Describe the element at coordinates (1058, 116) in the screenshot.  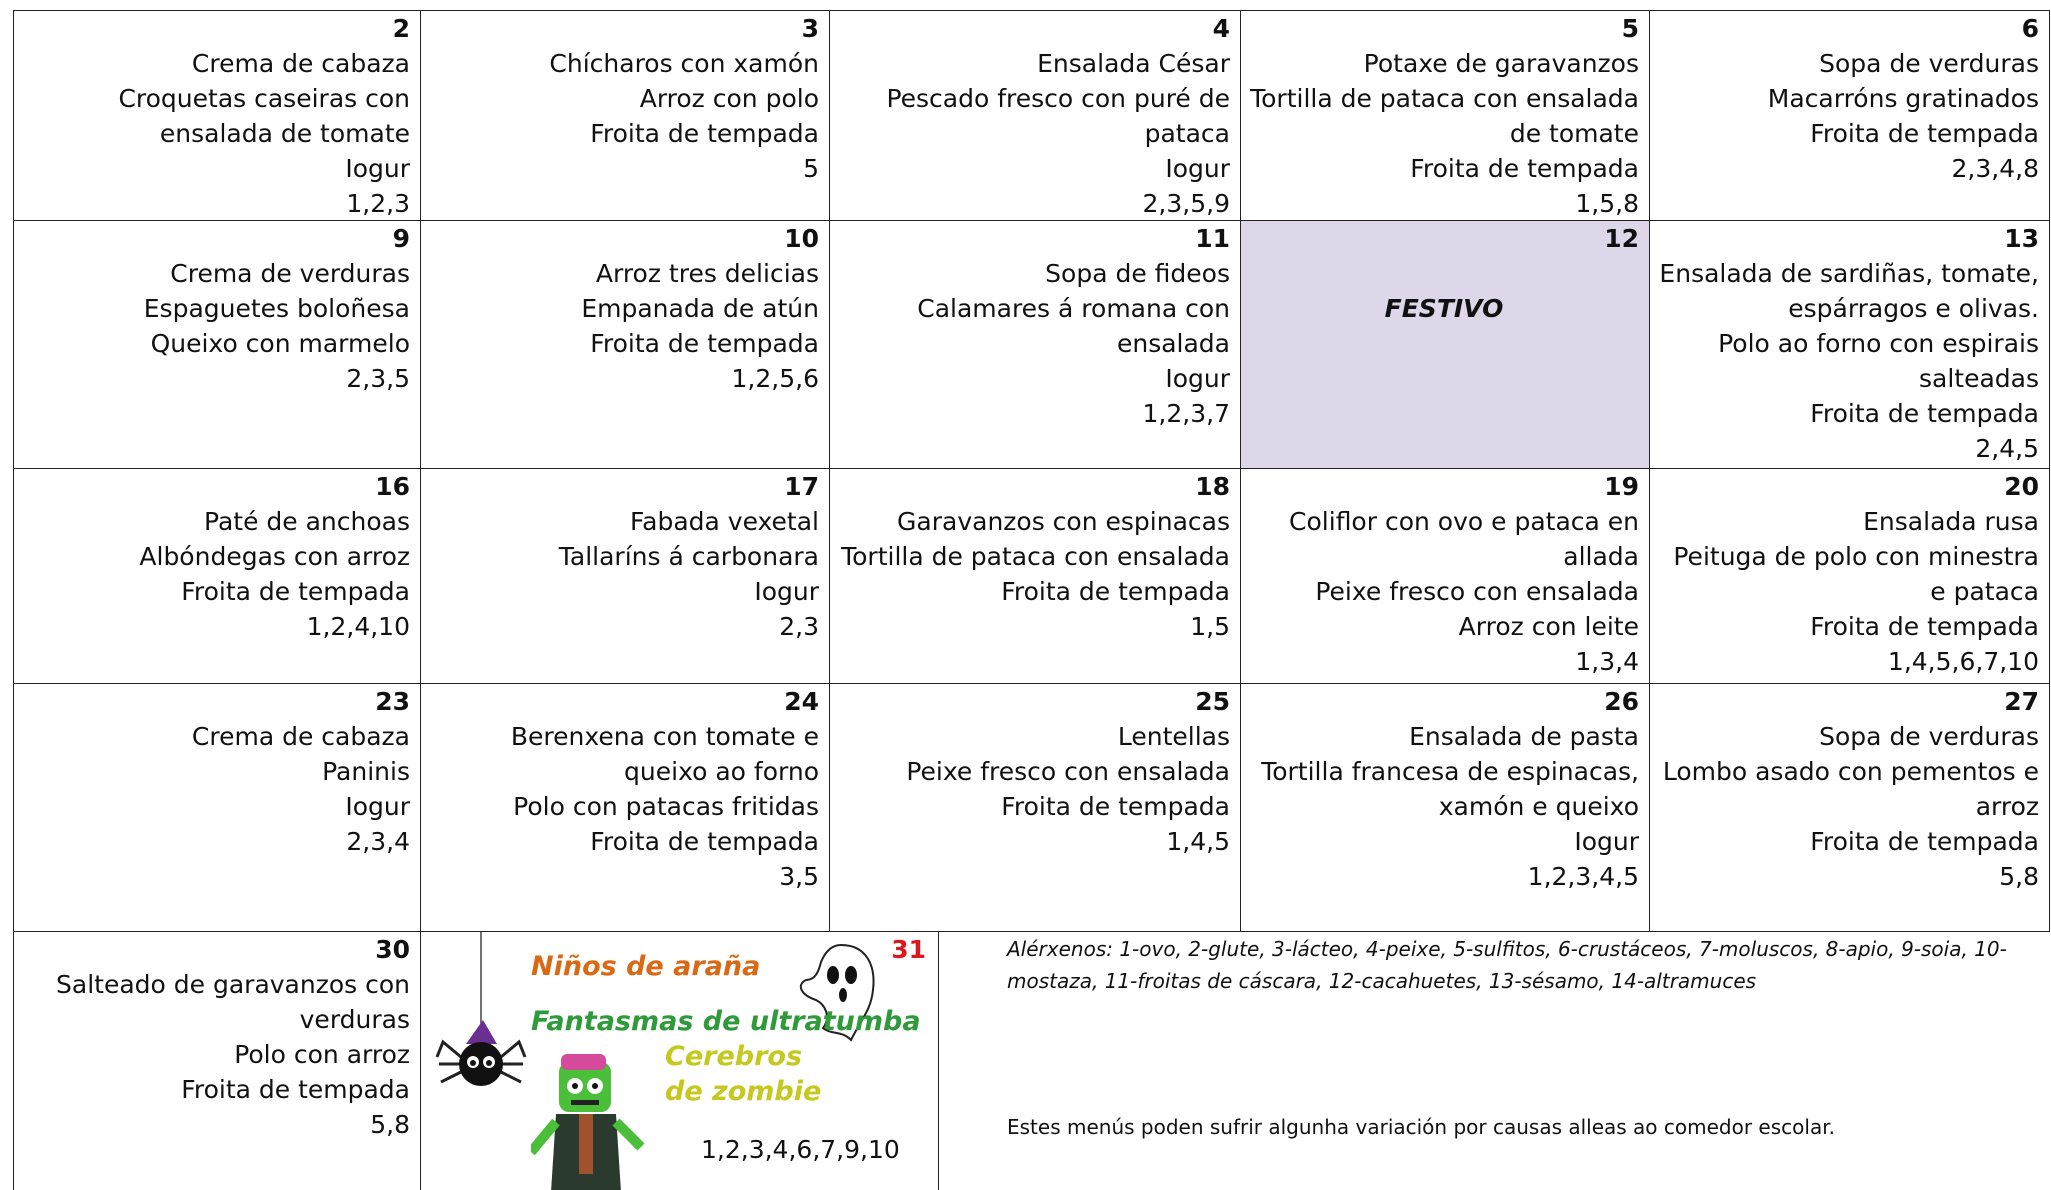
I see `menu-item: Pescado fresco con puré de pataca` at that location.